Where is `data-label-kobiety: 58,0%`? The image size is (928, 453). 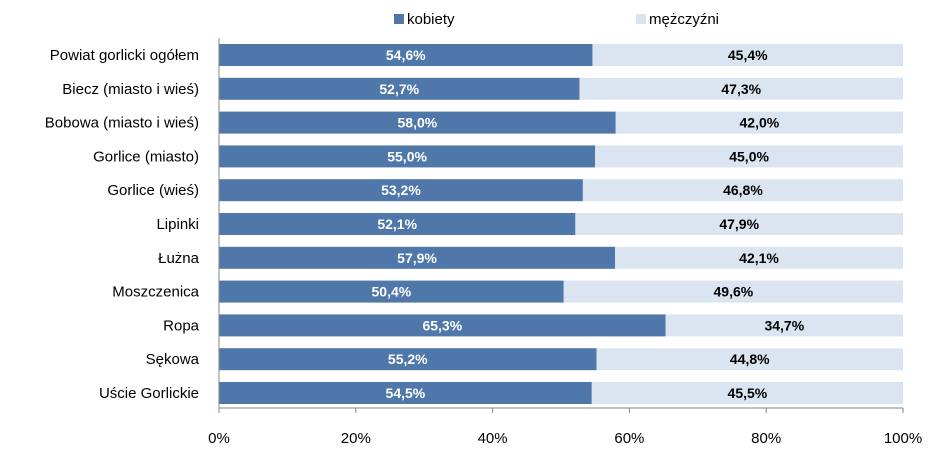
data-label-kobiety: 58,0% is located at coordinates (418, 123).